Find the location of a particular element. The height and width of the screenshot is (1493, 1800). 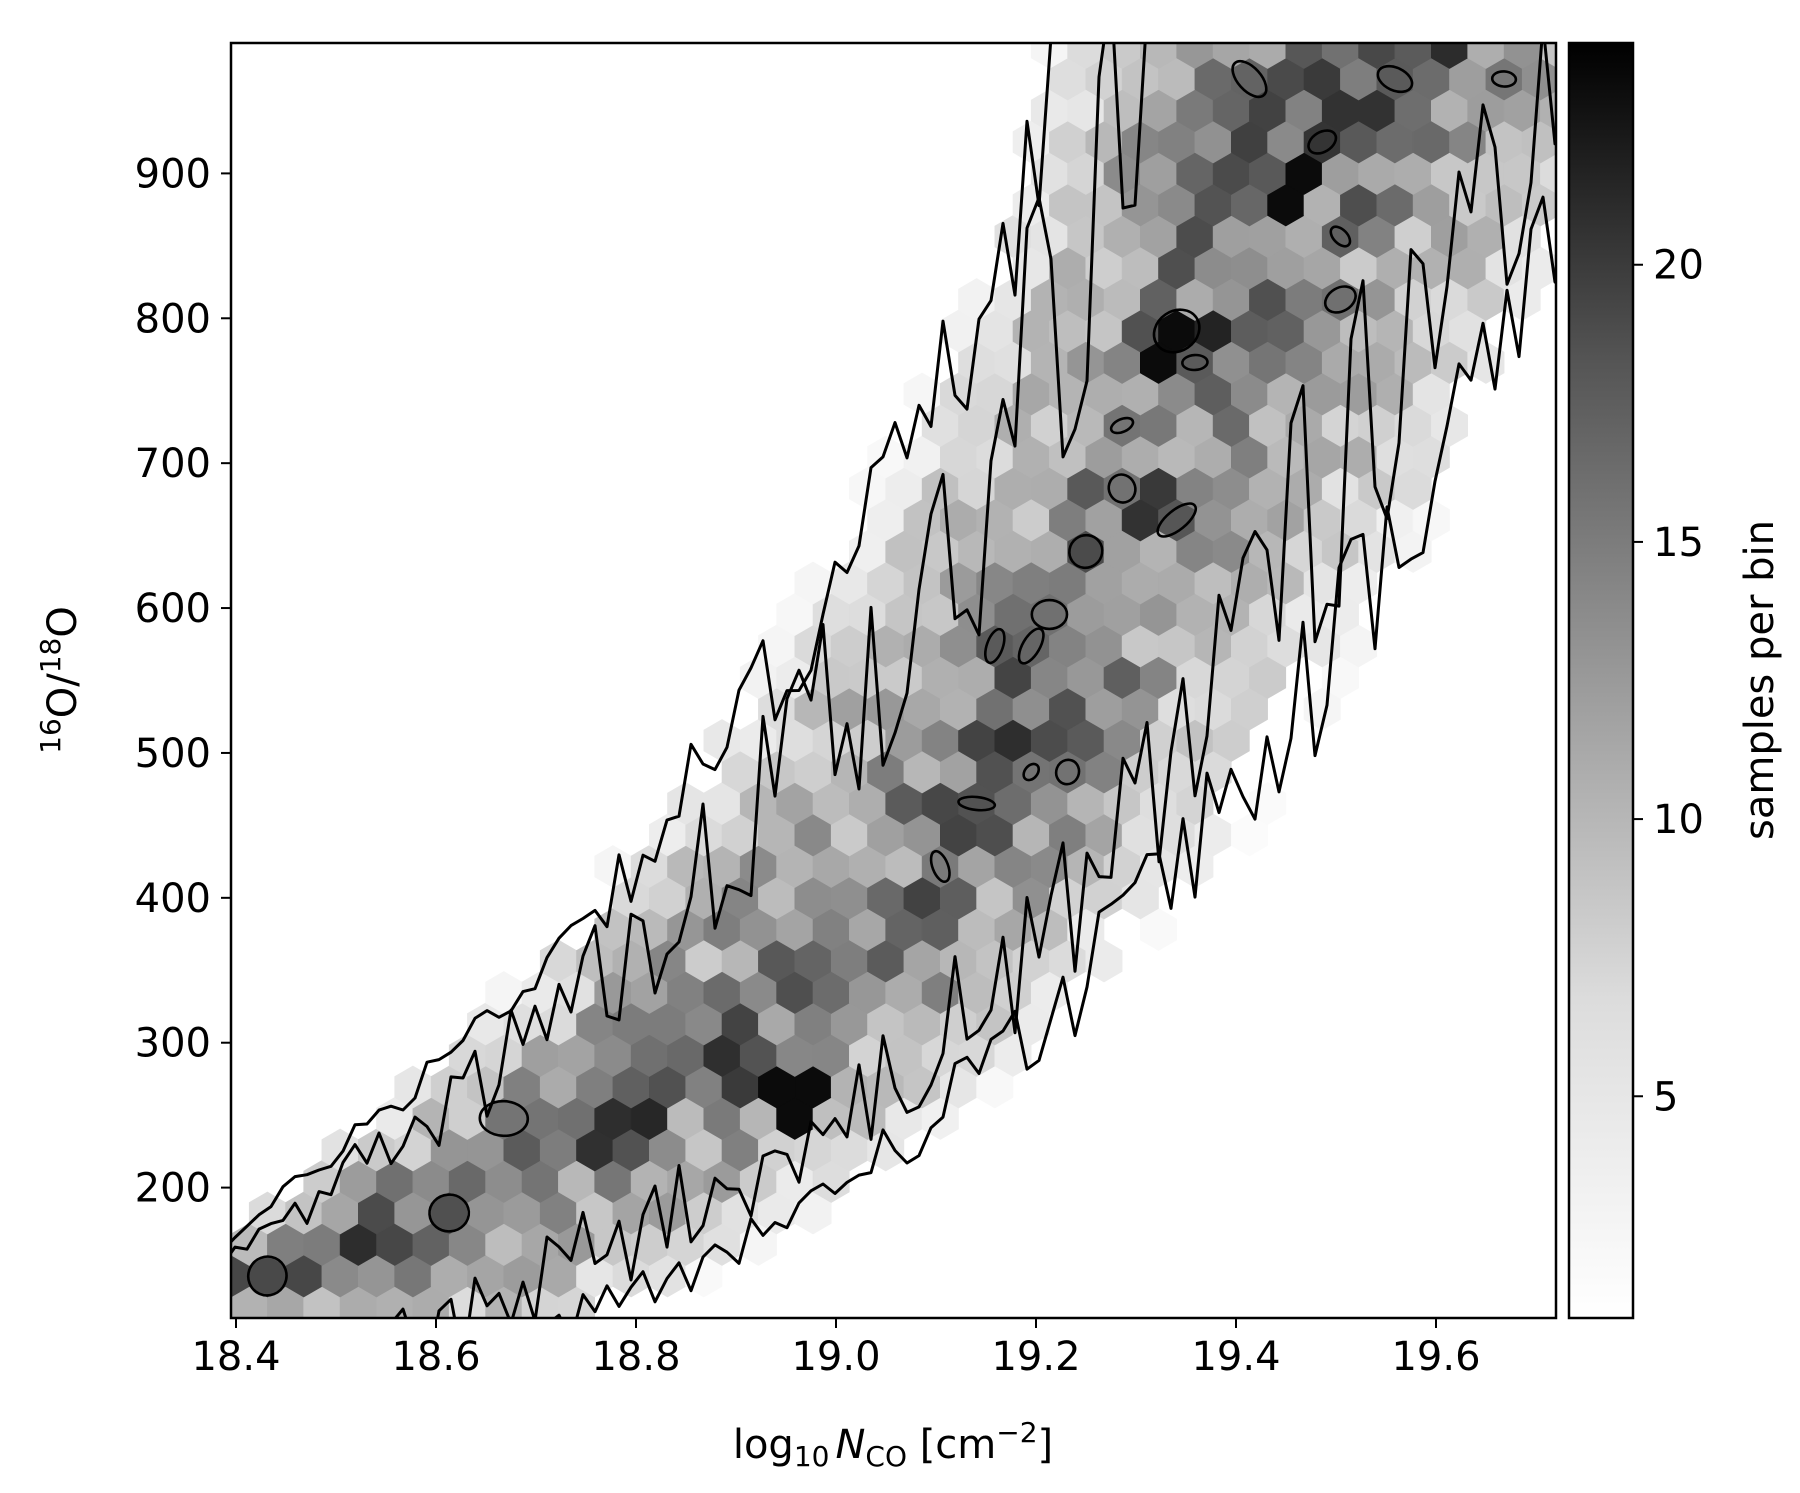

y-axis-label: 16O/18O is located at coordinates (60, 680).